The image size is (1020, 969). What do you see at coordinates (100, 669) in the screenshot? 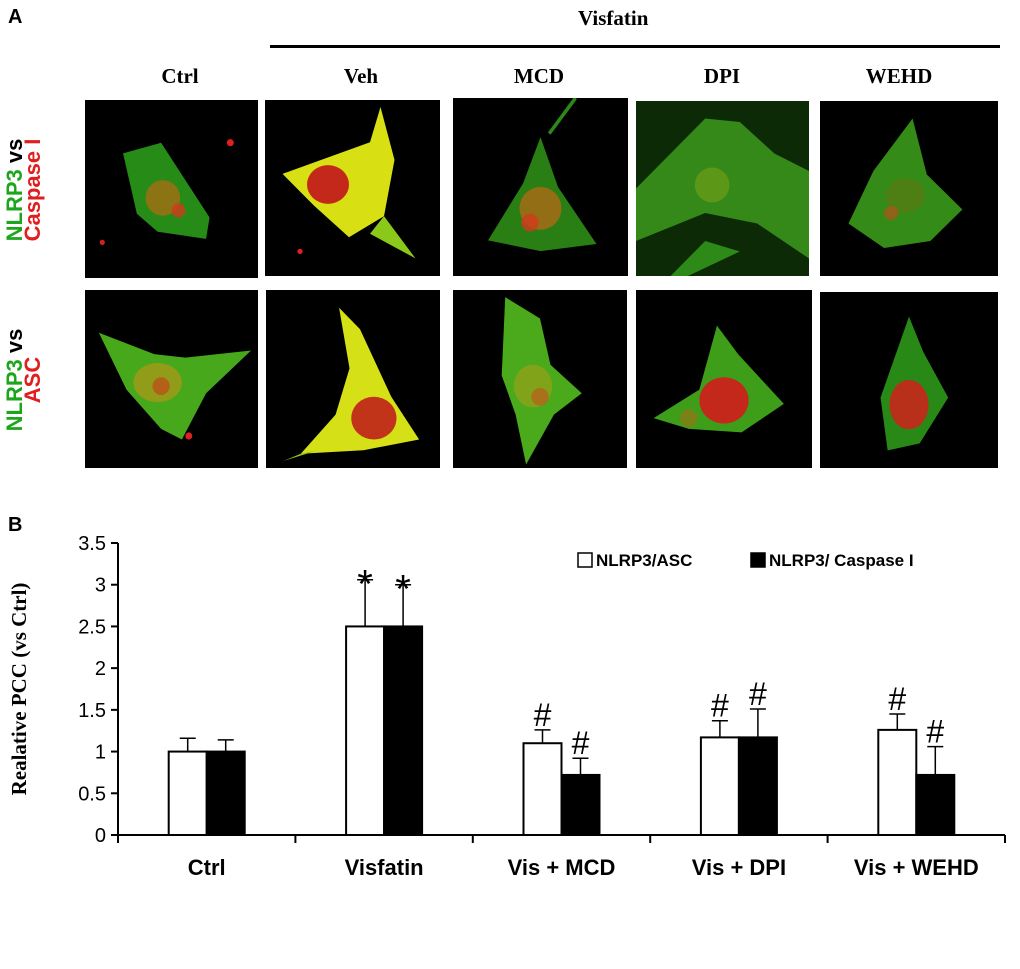
I see `y-tick-label: 2` at bounding box center [100, 669].